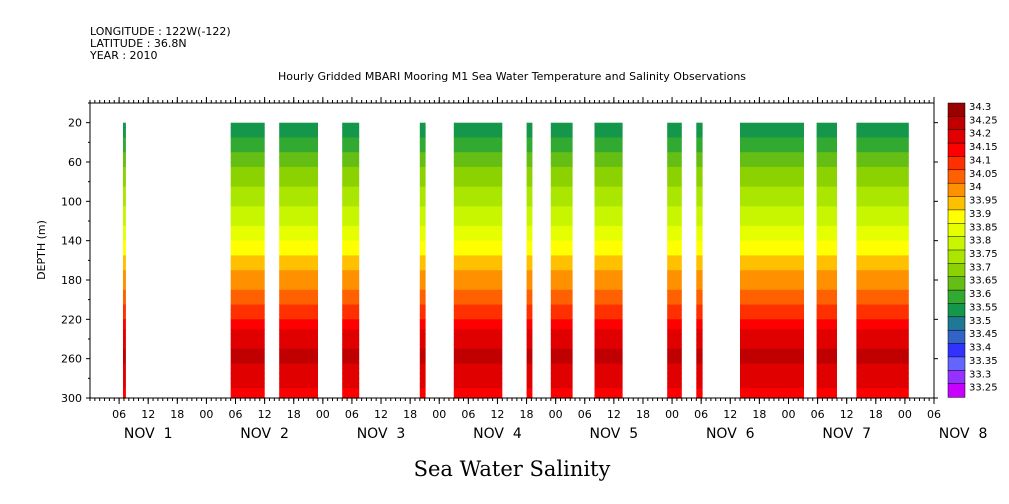 The height and width of the screenshot is (504, 1009). I want to click on colorbar-label: 34.1, so click(980, 161).